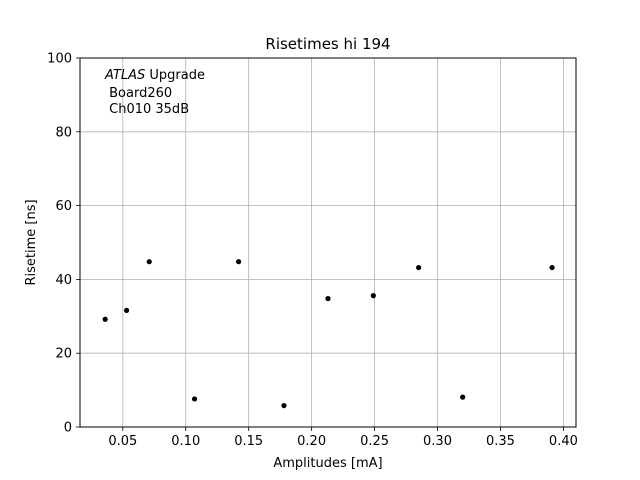 Image resolution: width=640 pixels, height=480 pixels. What do you see at coordinates (63, 354) in the screenshot?
I see `y-tick-label: 20` at bounding box center [63, 354].